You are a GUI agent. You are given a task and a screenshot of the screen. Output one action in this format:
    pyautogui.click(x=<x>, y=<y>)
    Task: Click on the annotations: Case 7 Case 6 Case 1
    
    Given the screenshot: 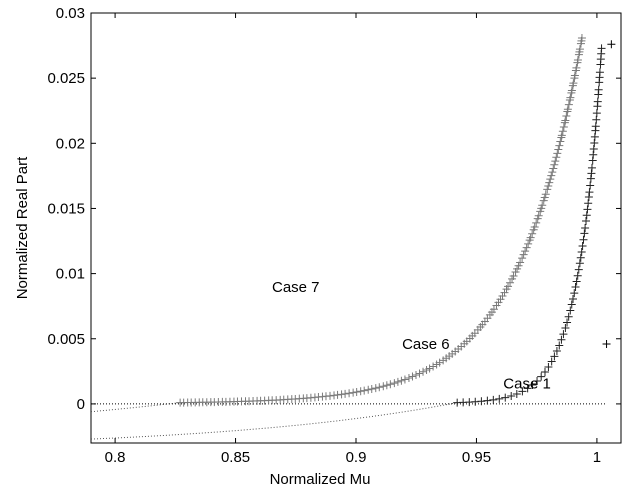 What is the action you would take?
    pyautogui.click(x=411, y=335)
    